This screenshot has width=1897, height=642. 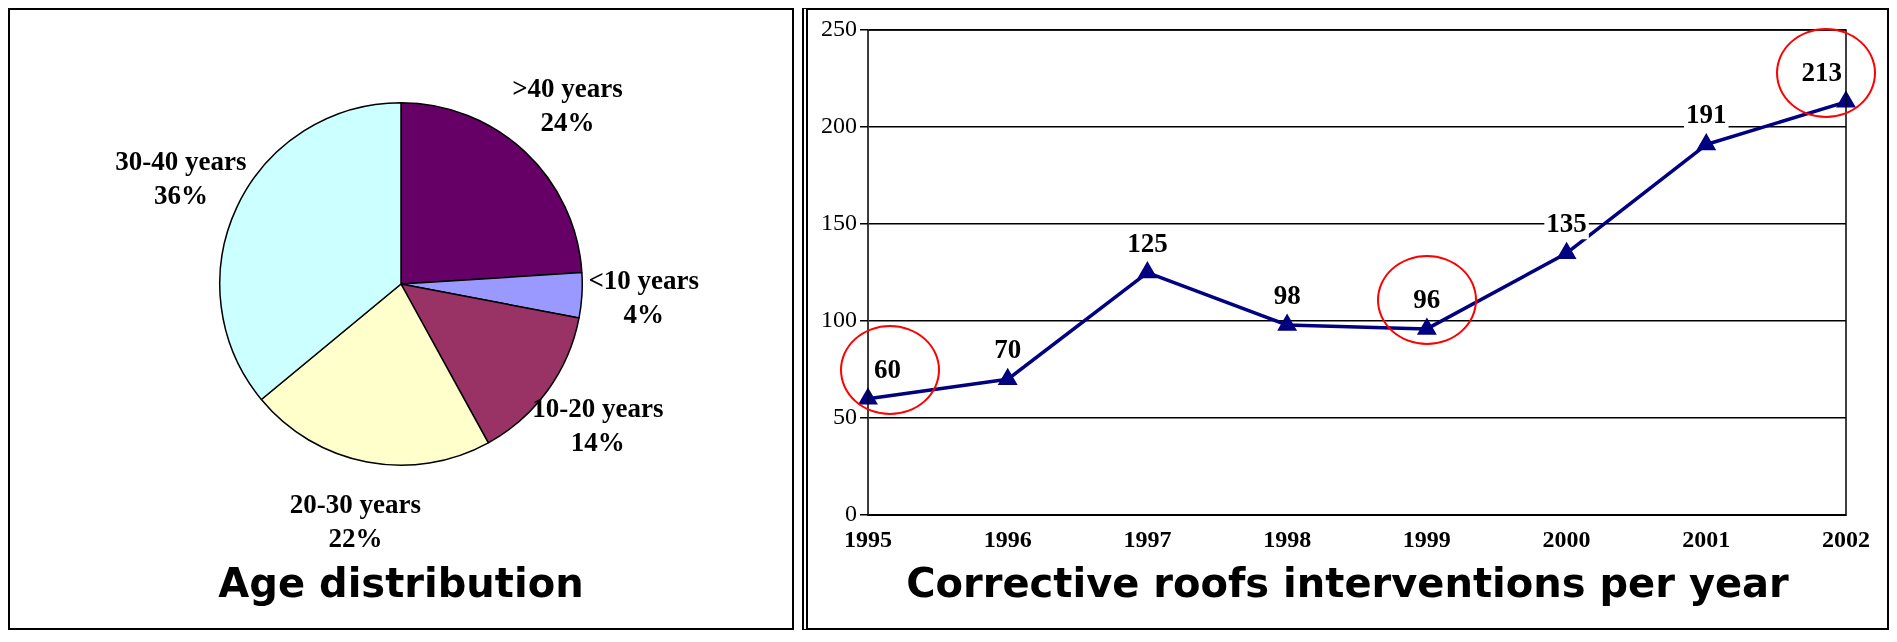 What do you see at coordinates (868, 538) in the screenshot?
I see `x-tick-label: 1995` at bounding box center [868, 538].